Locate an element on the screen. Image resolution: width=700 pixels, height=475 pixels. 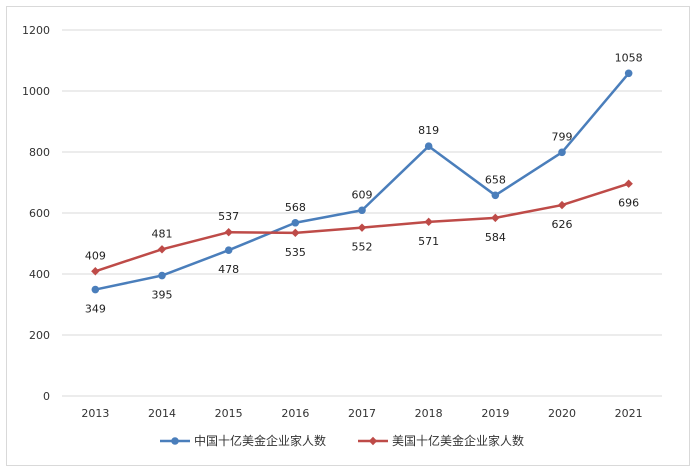
data-label: 481 is located at coordinates (162, 233).